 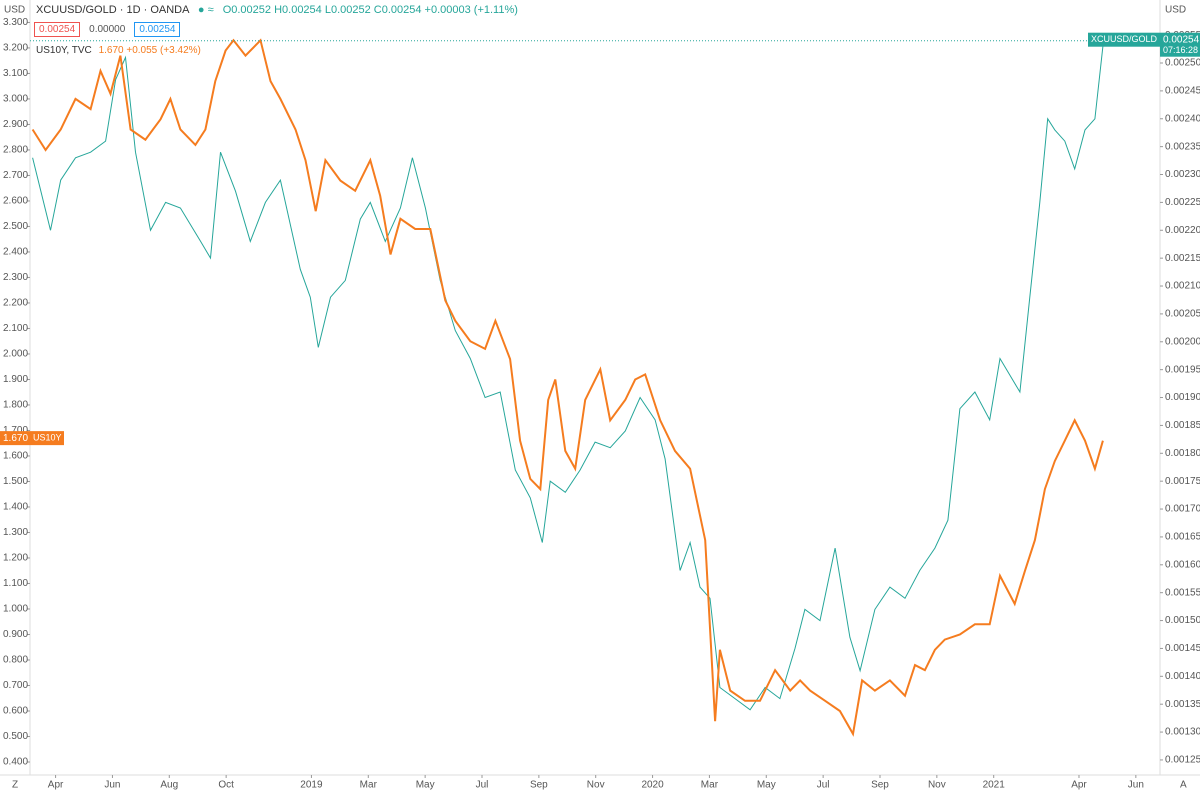 What do you see at coordinates (226, 785) in the screenshot?
I see `x-tick-label: Oct` at bounding box center [226, 785].